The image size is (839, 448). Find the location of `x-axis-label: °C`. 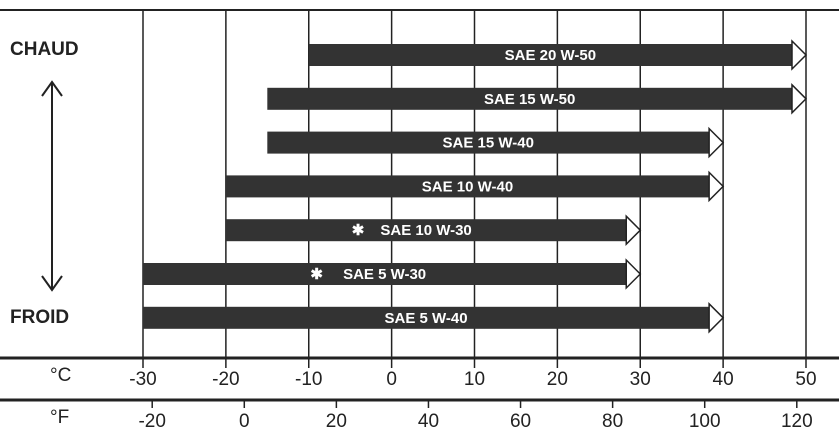

x-axis-label: °C is located at coordinates (60, 375).